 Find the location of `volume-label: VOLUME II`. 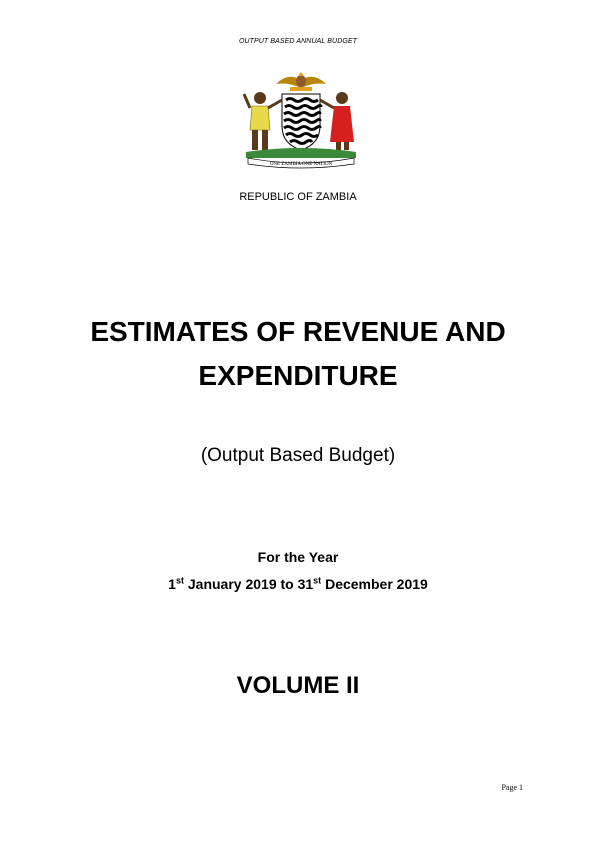

volume-label: VOLUME II is located at coordinates (298, 685).